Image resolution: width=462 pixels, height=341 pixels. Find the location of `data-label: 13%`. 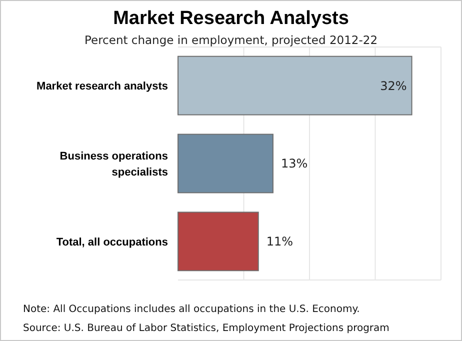

data-label: 13% is located at coordinates (294, 163).